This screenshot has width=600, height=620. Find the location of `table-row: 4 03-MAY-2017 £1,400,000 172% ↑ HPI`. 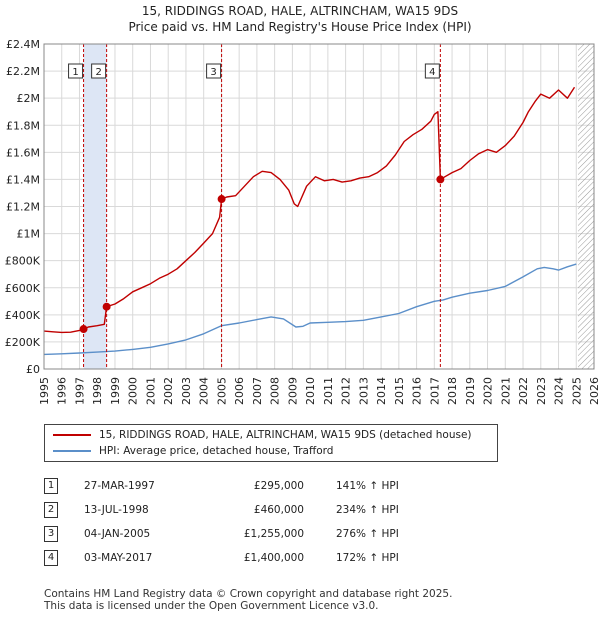

table-row: 4 03-MAY-2017 £1,400,000 172% ↑ HPI is located at coordinates (250, 558).